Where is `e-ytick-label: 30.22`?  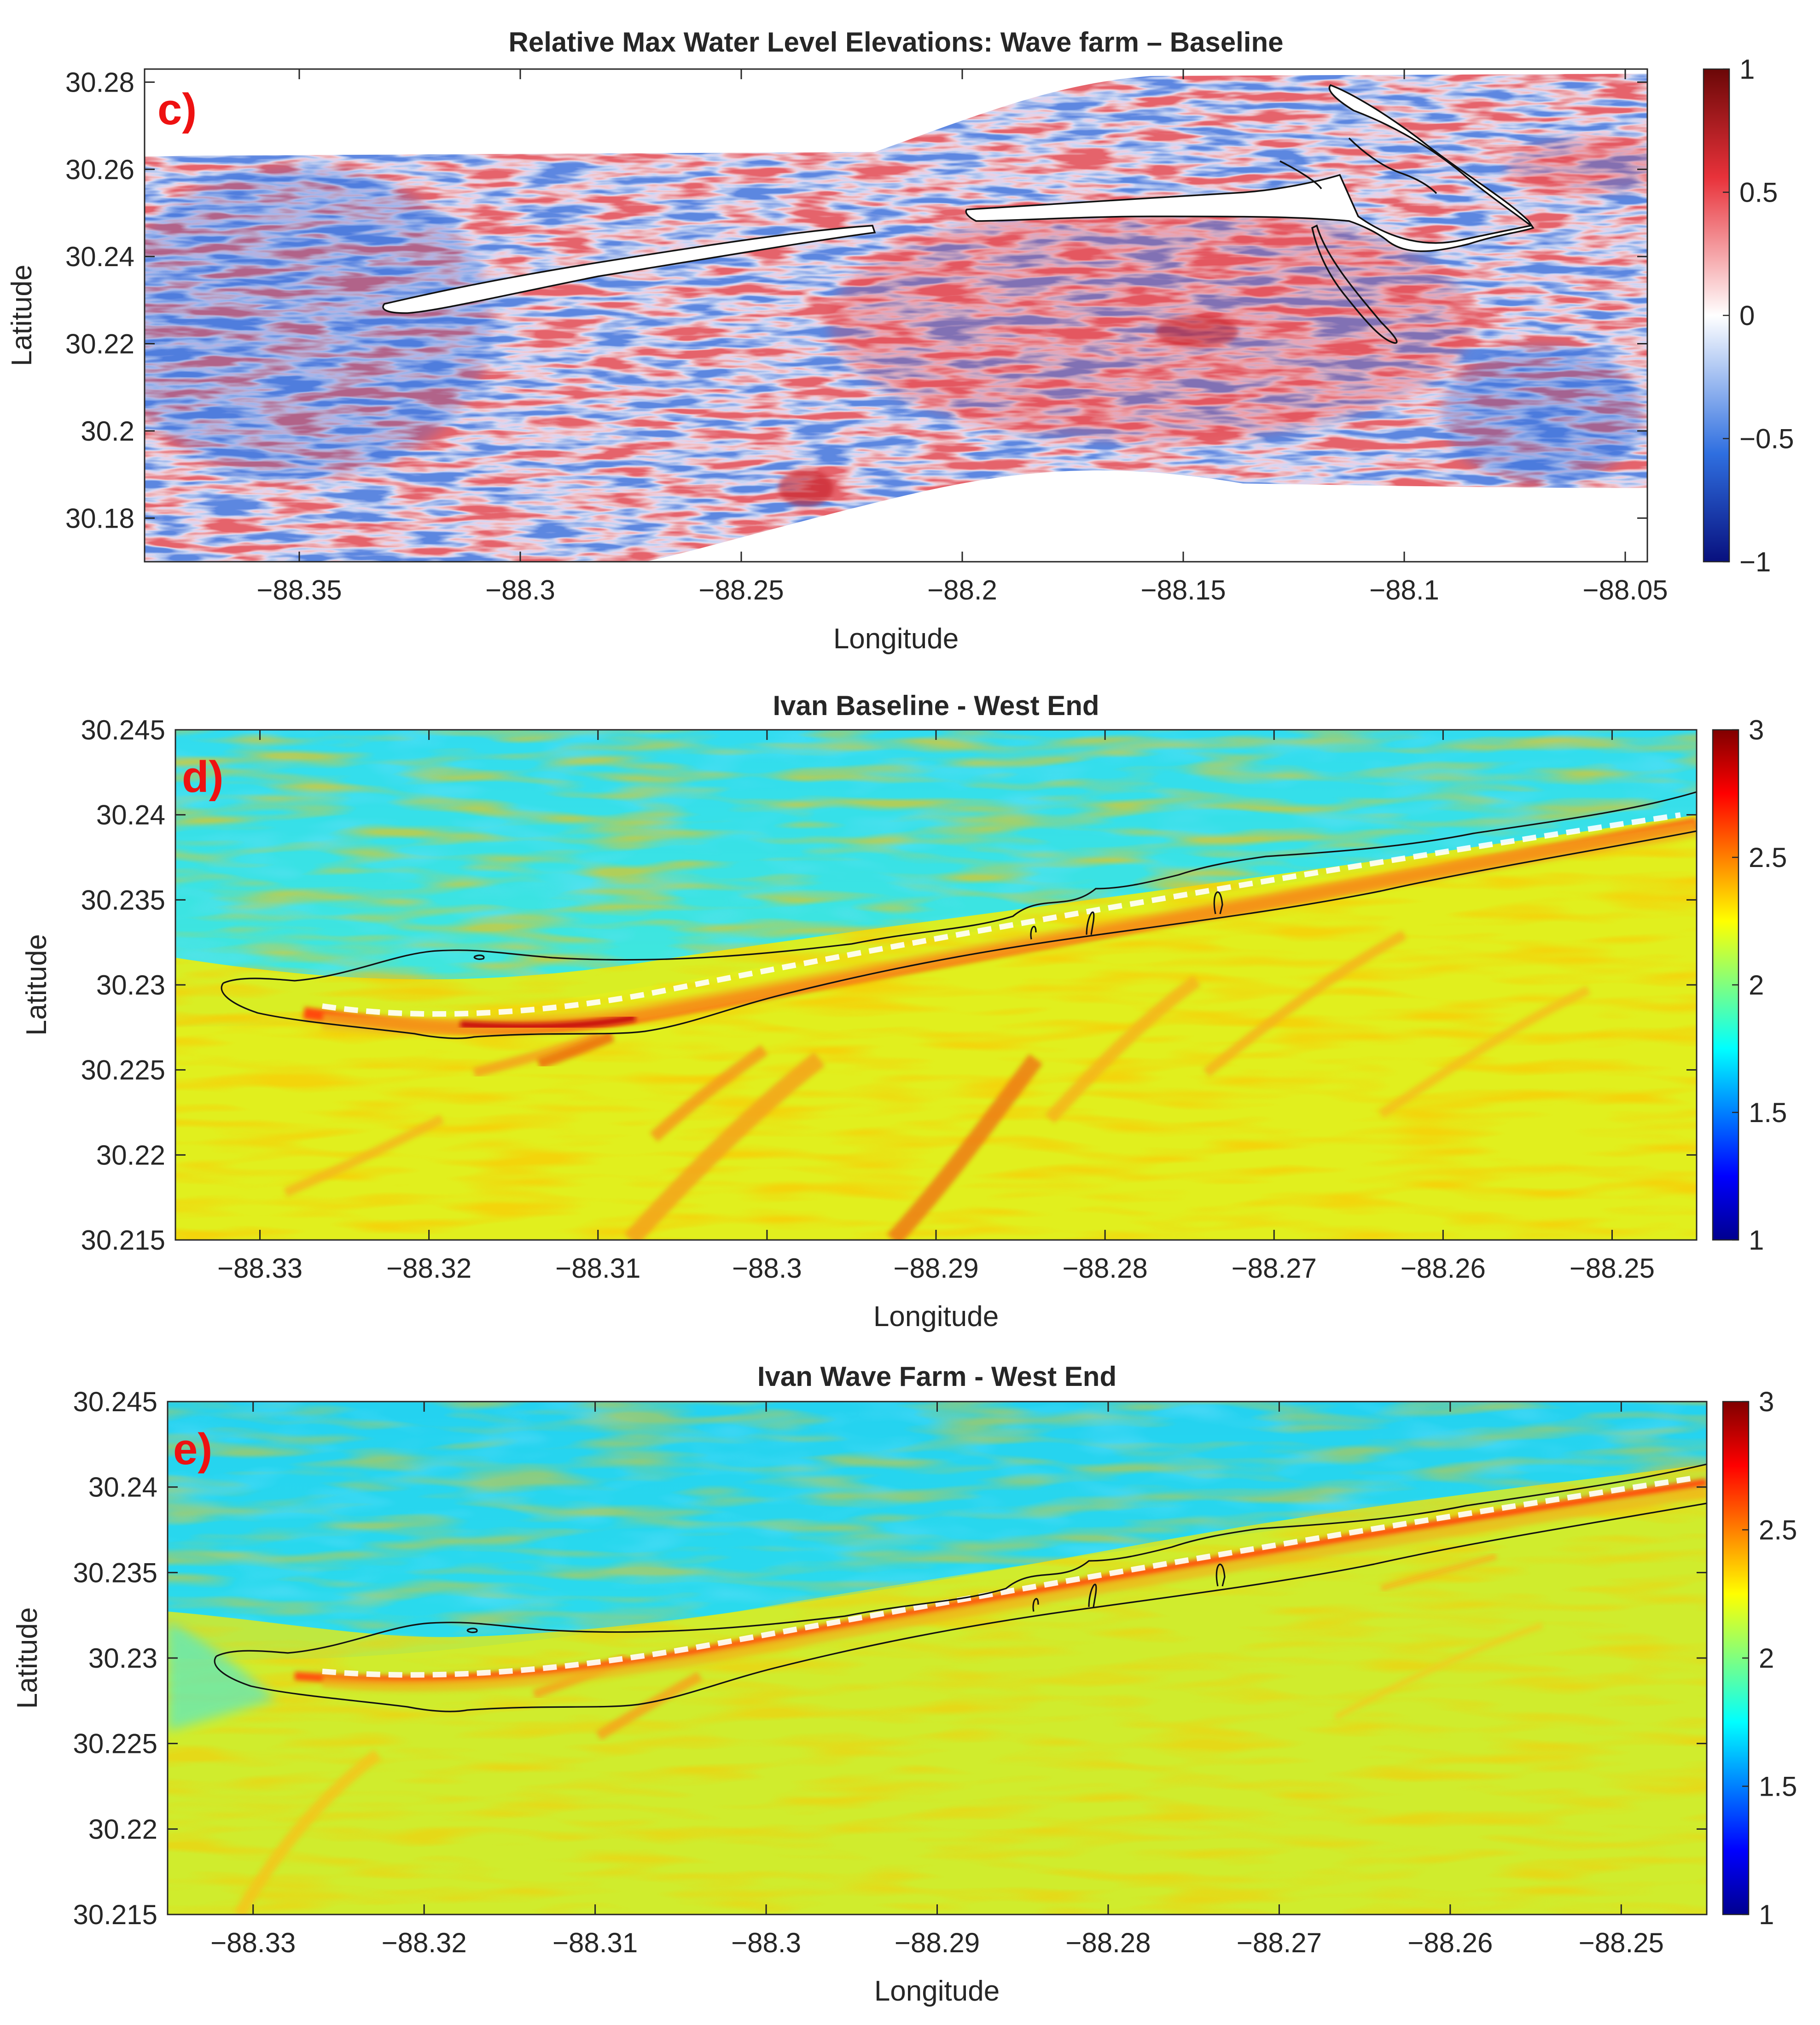 e-ytick-label: 30.22 is located at coordinates (122, 1829).